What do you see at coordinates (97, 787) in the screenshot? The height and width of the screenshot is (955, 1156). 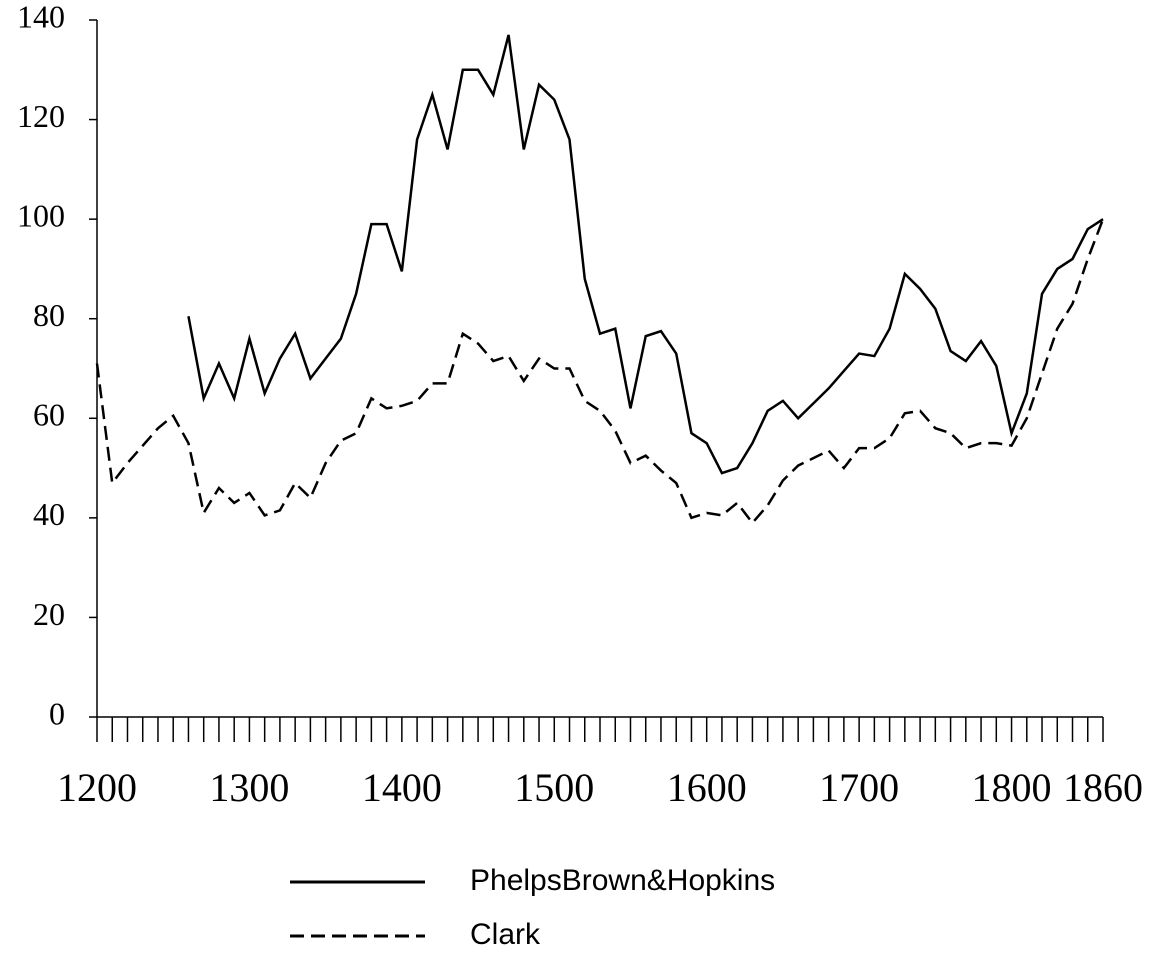 I see `x-tick-label: 1200` at bounding box center [97, 787].